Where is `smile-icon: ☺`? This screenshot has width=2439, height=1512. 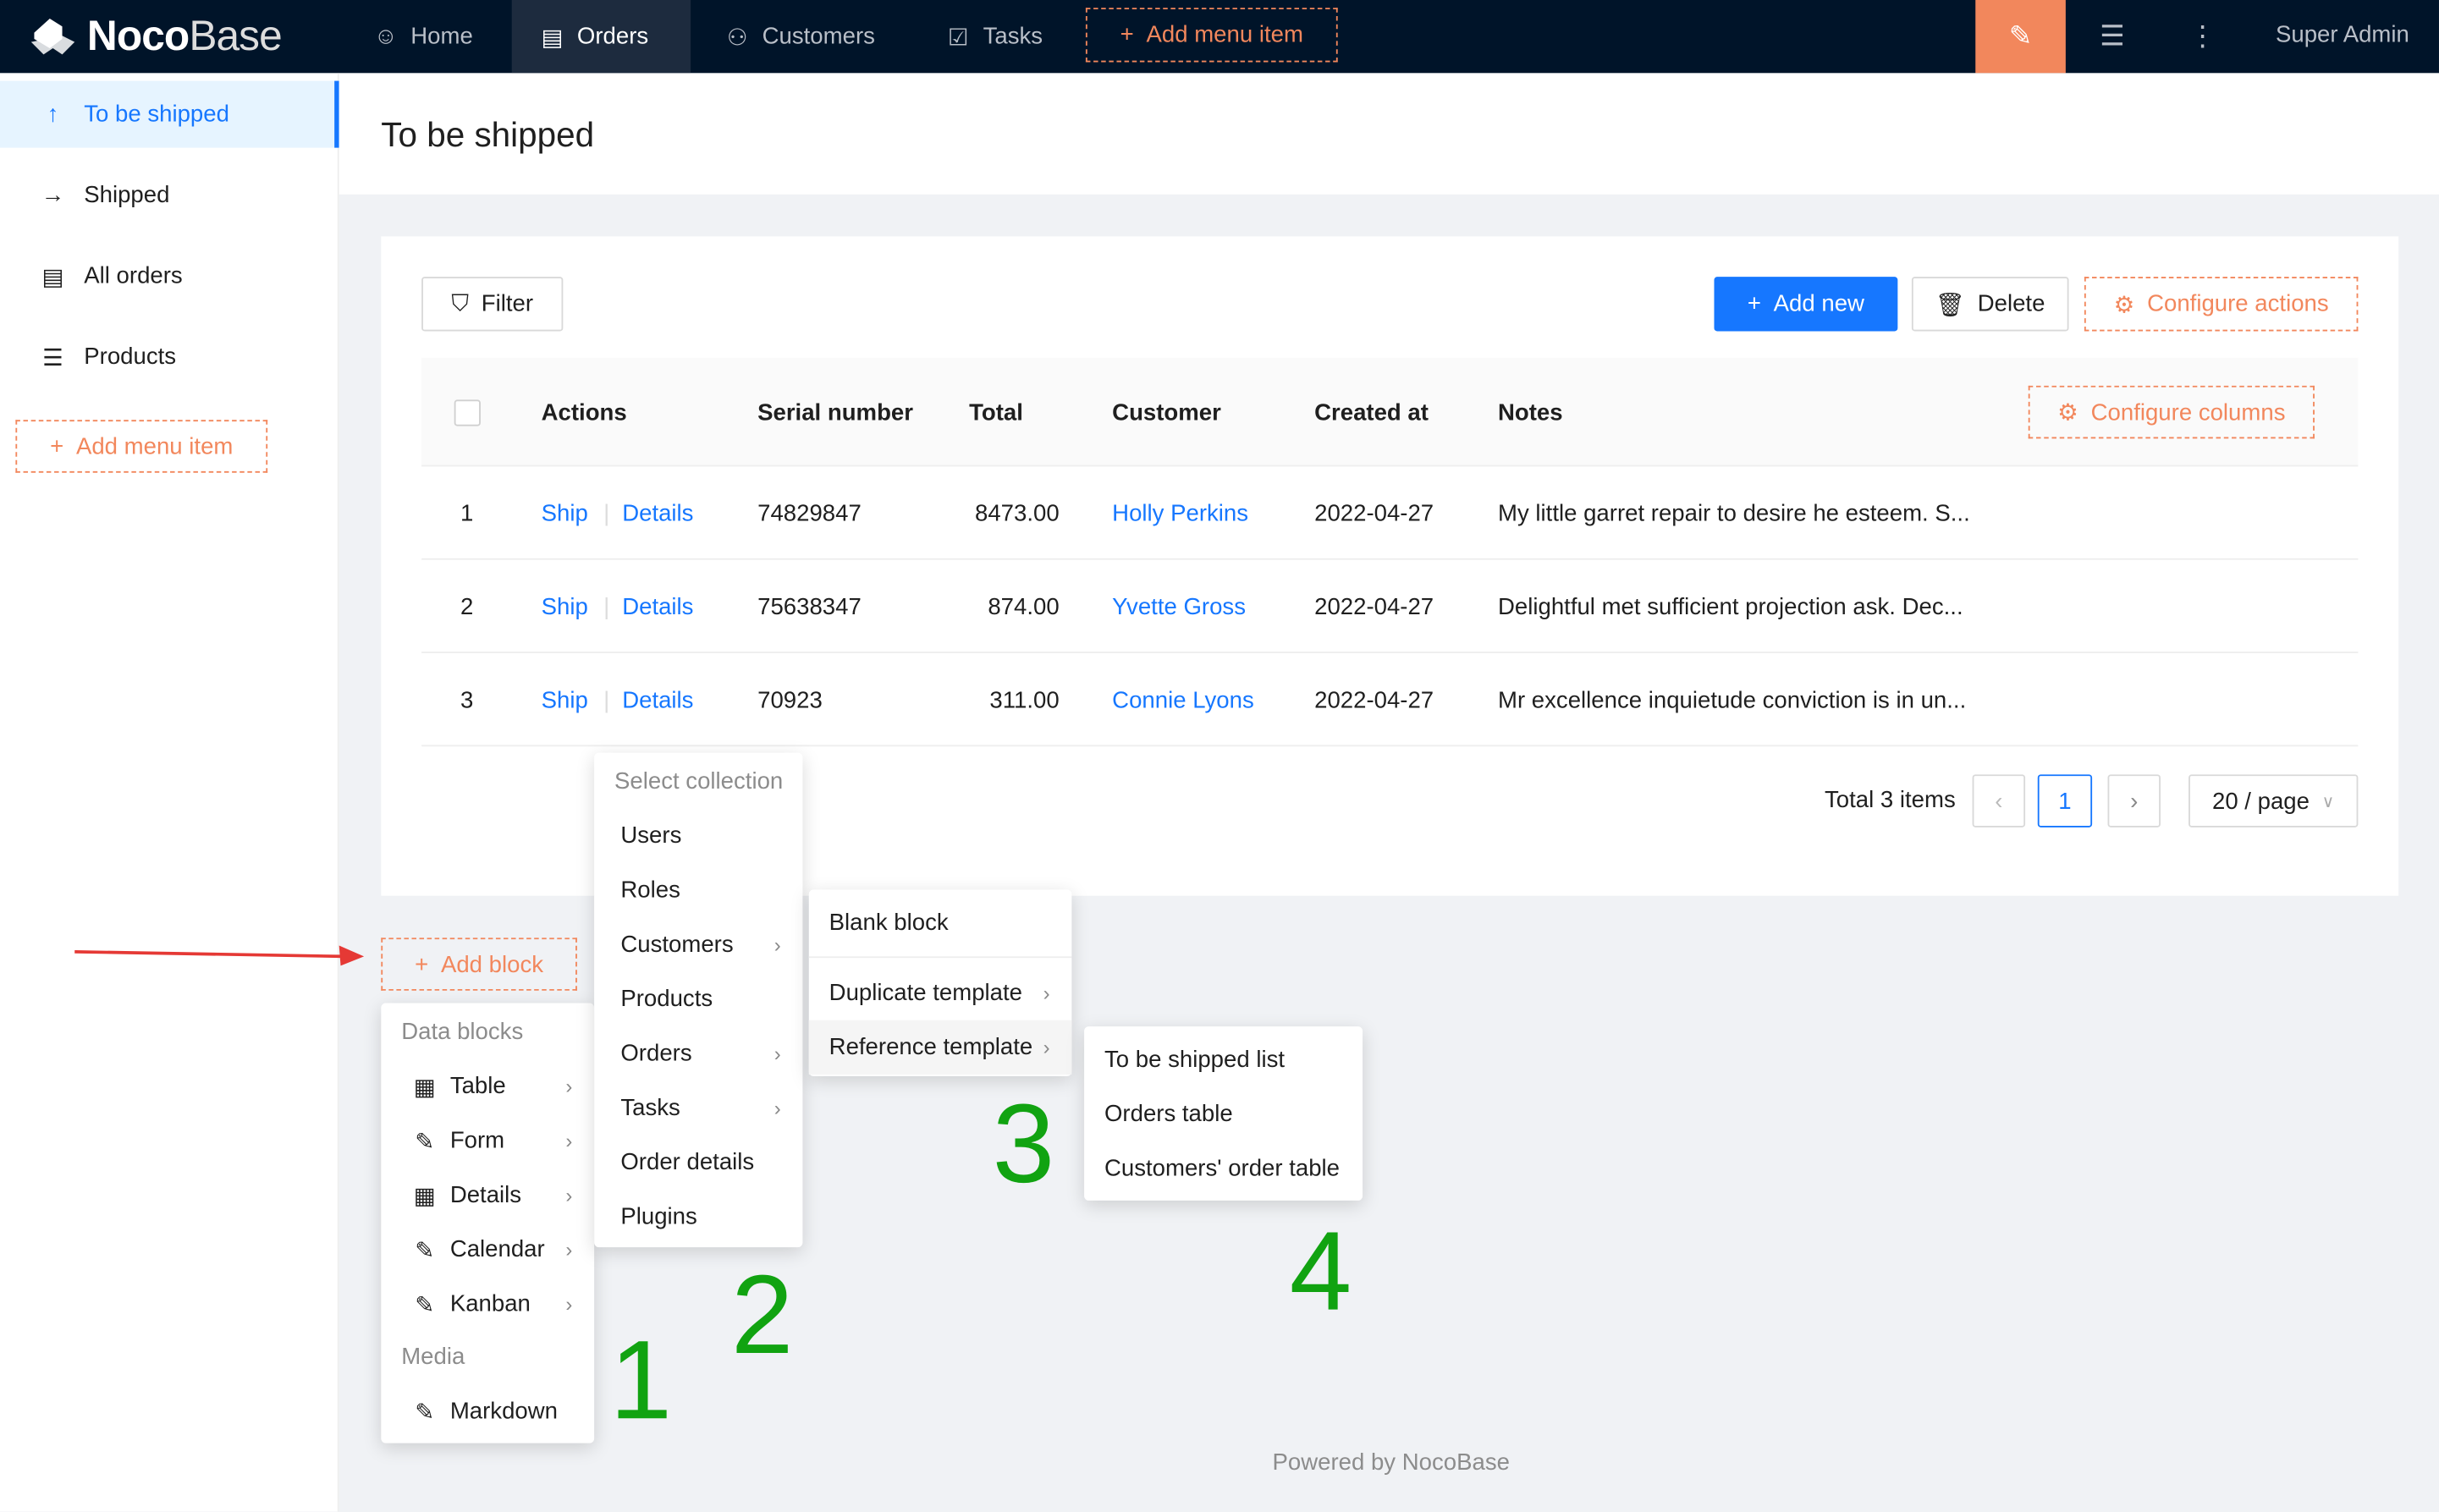 smile-icon: ☺ is located at coordinates (385, 37).